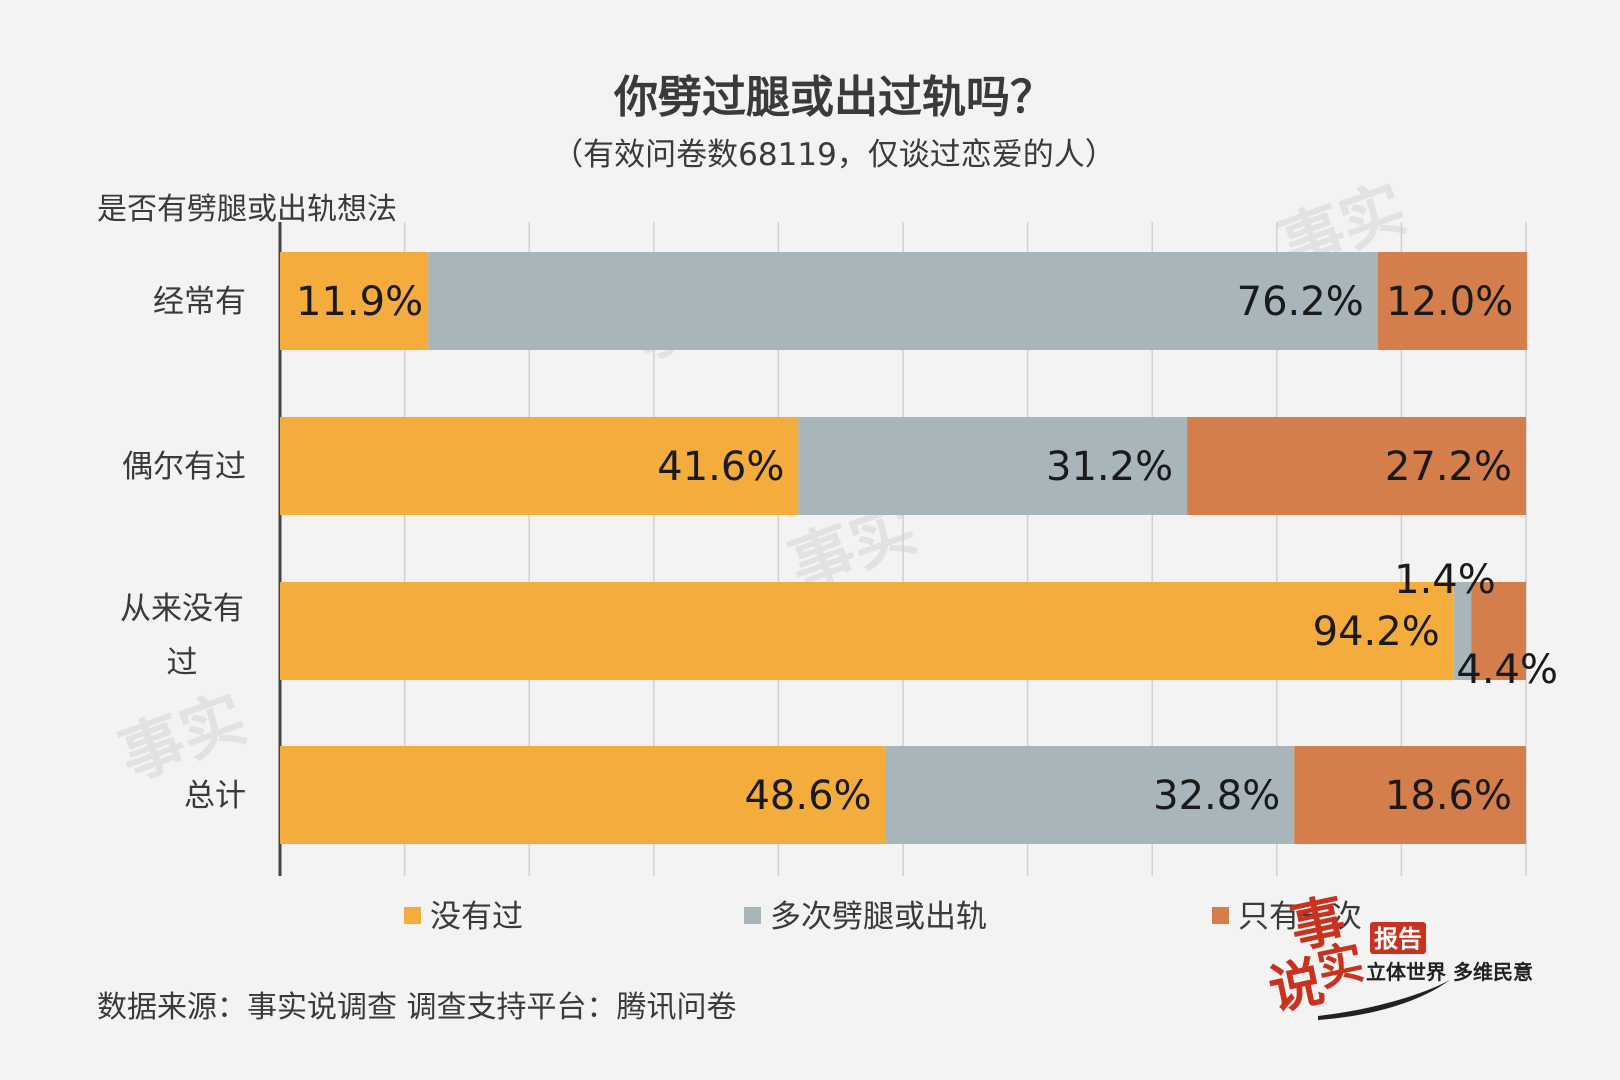 The image size is (1620, 1080). I want to click on legend-label-0: 没有过, so click(476, 917).